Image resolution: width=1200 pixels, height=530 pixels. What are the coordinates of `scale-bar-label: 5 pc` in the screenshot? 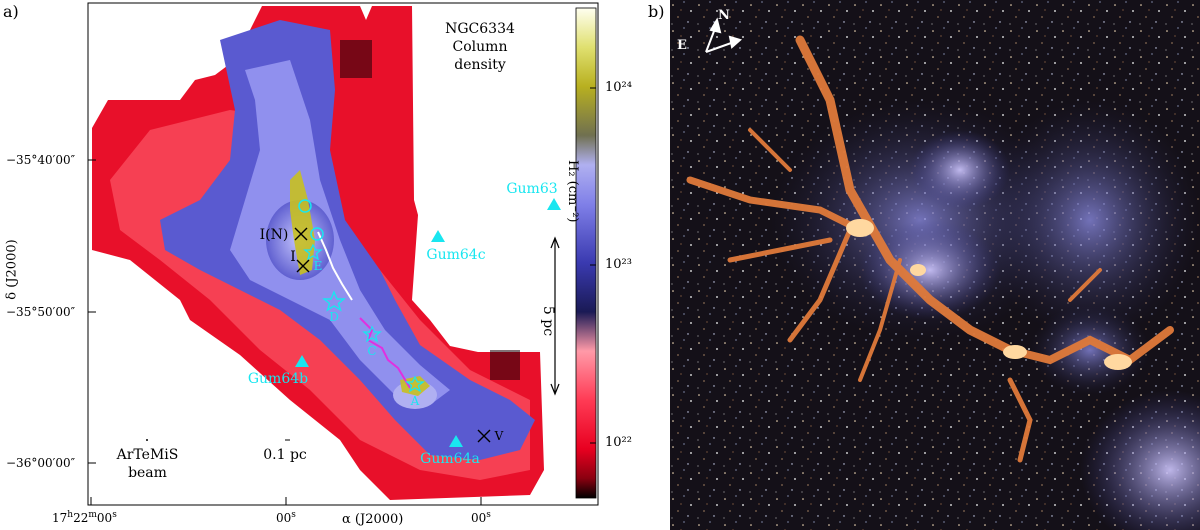 It's located at (548, 321).